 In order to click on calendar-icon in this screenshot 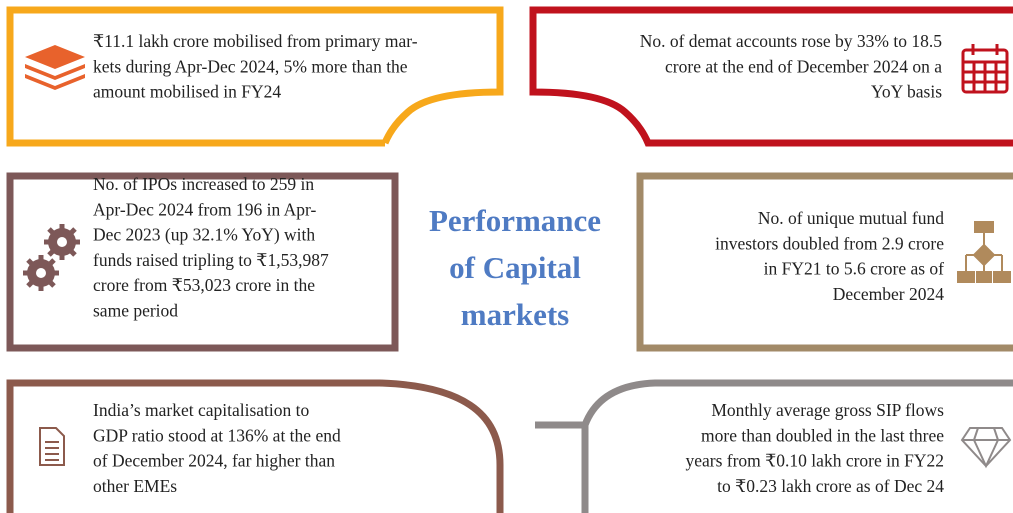, I will do `click(985, 69)`.